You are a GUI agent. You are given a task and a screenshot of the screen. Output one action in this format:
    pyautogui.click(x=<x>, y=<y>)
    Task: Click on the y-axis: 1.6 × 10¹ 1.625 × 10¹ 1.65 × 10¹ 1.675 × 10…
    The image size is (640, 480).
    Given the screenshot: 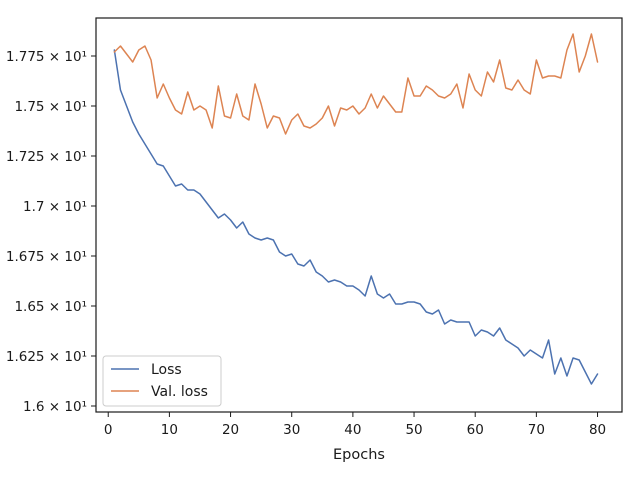 What is the action you would take?
    pyautogui.click(x=51, y=232)
    